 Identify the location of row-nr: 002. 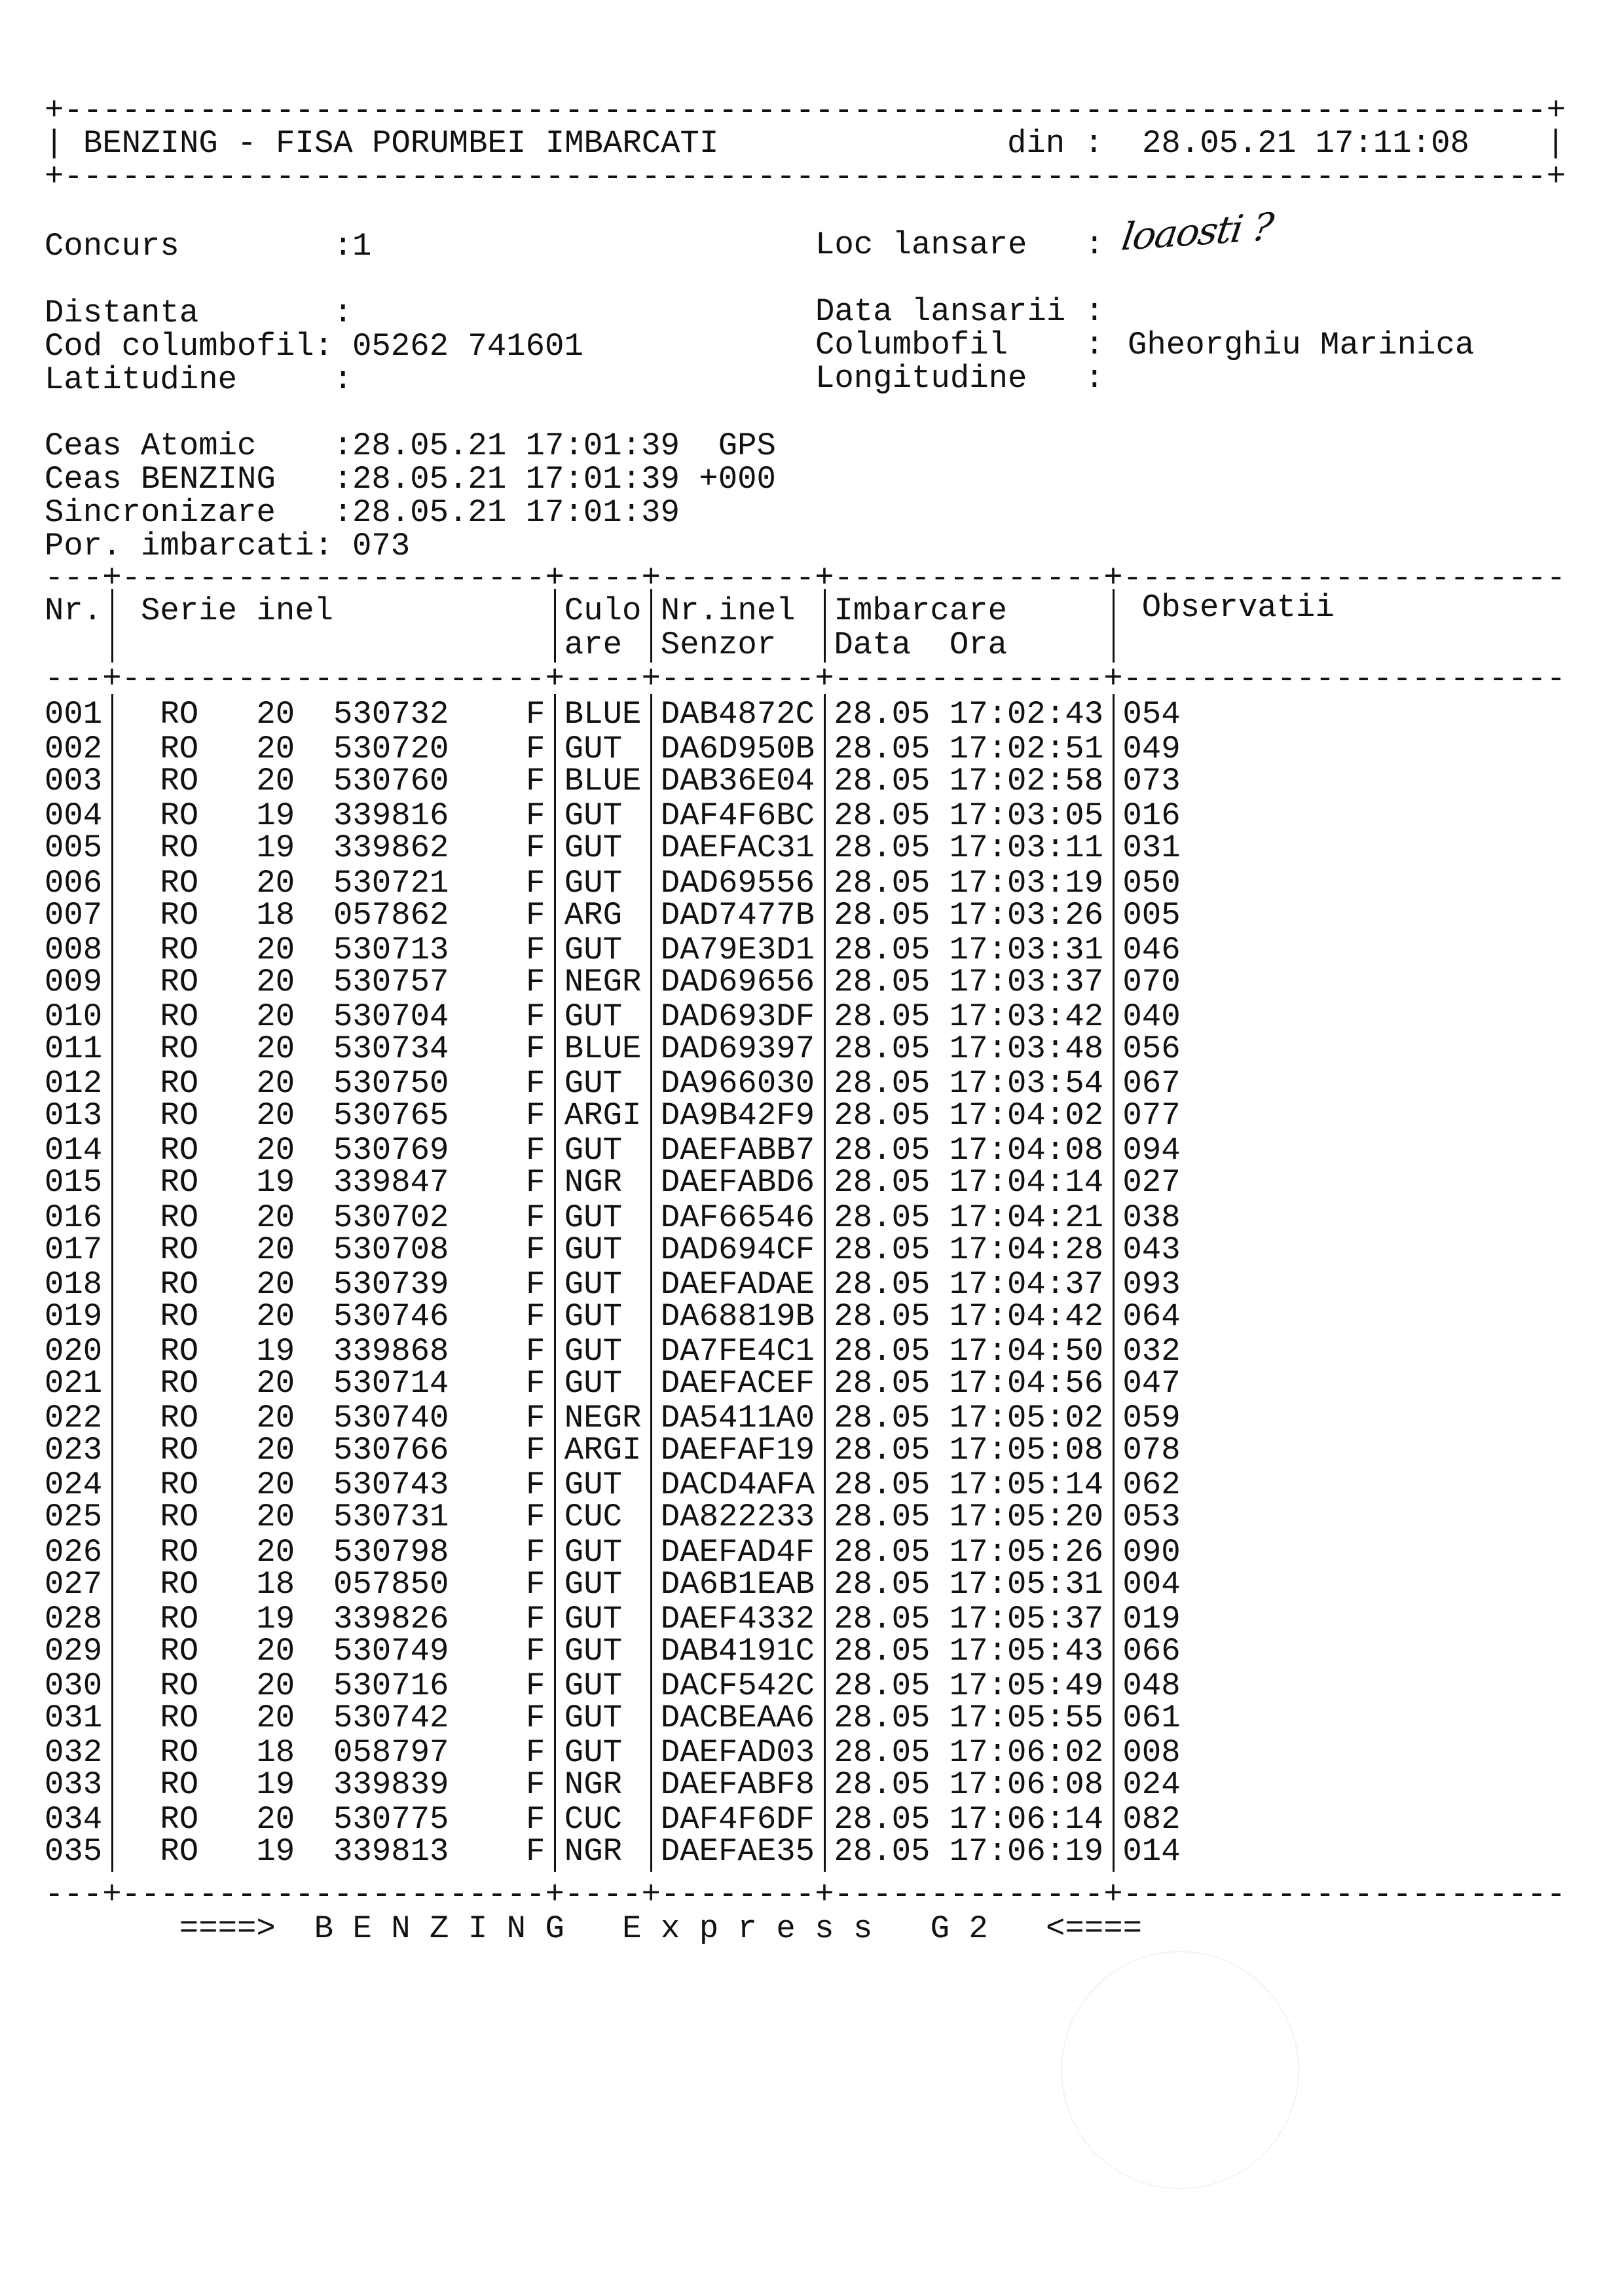
(74, 749).